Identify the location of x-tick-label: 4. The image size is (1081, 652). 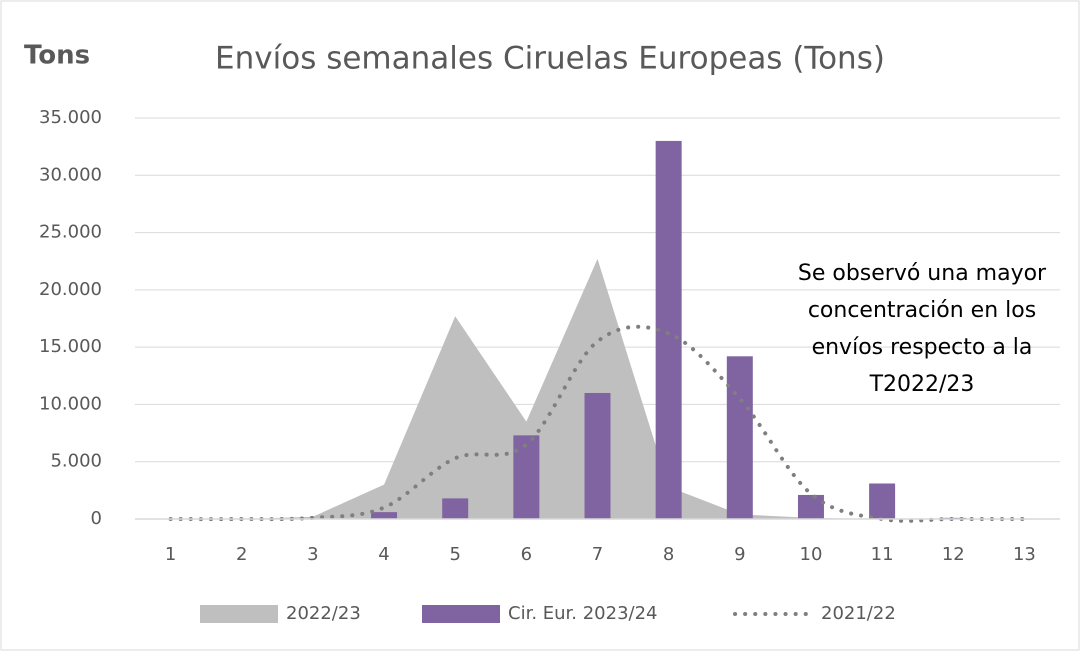
(383, 554).